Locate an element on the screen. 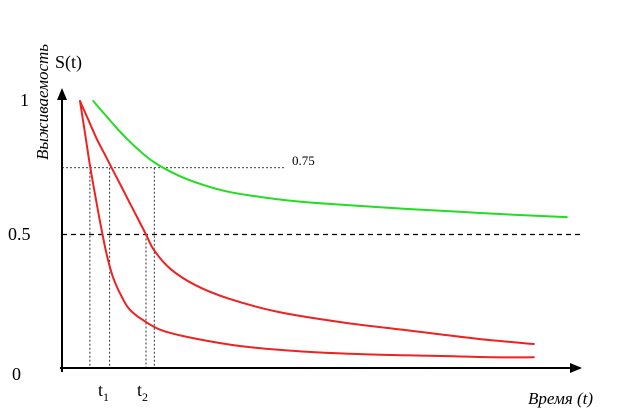 Image resolution: width=623 pixels, height=419 pixels. y-tick-1: 1 is located at coordinates (24, 100).